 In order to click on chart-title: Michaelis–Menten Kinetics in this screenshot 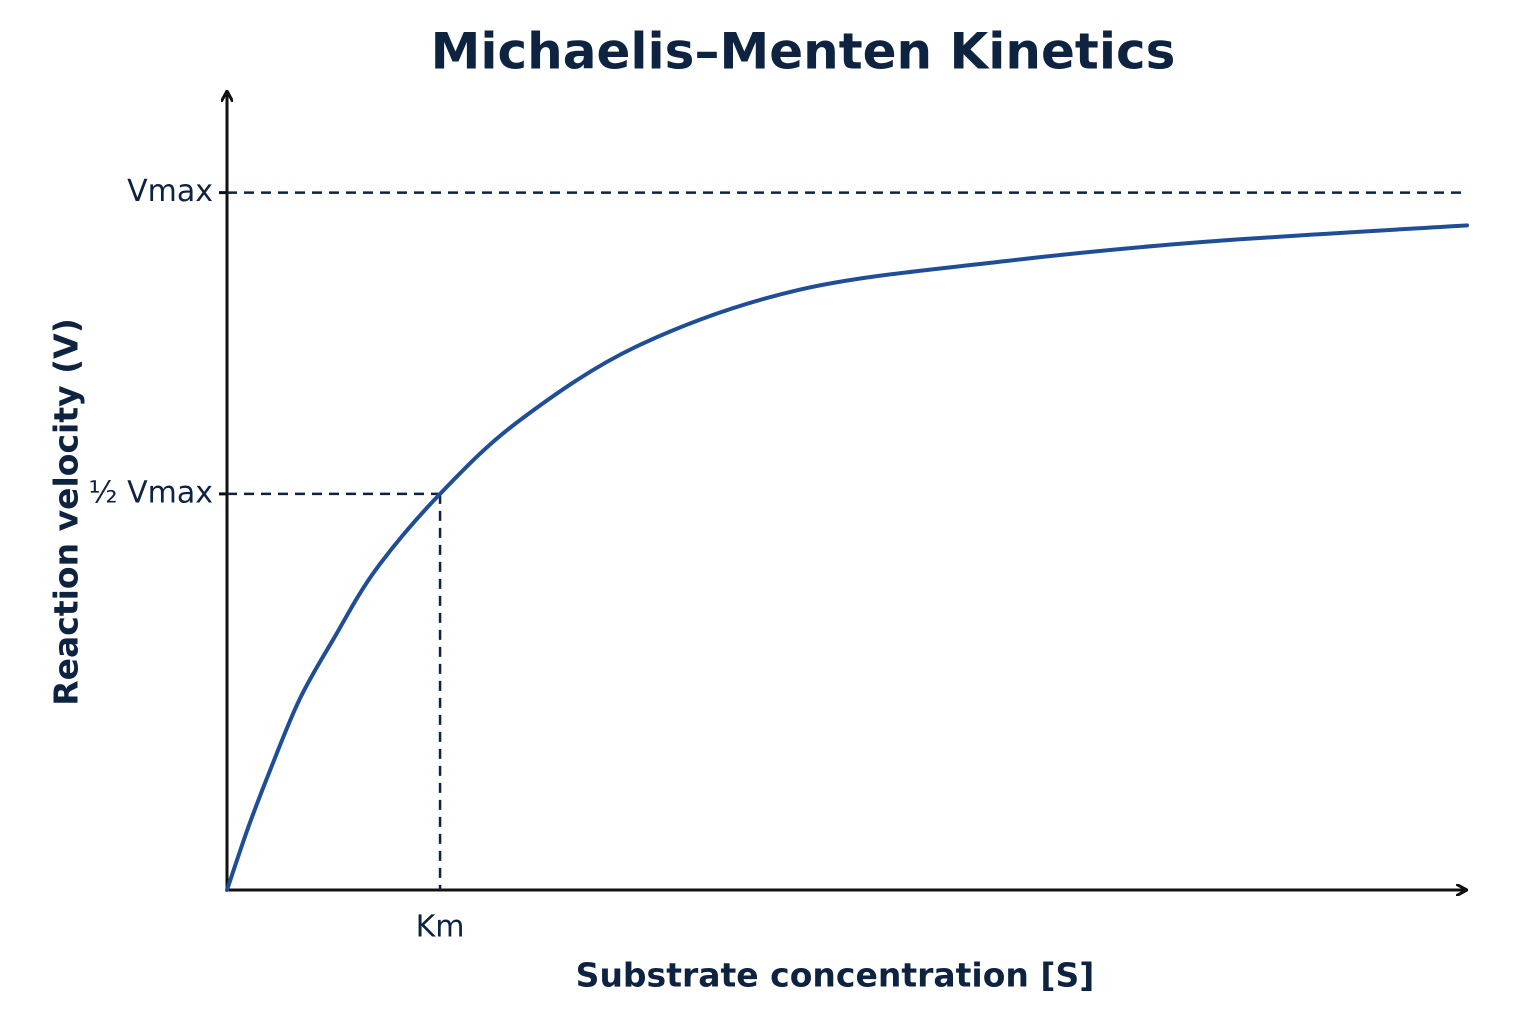, I will do `click(803, 52)`.